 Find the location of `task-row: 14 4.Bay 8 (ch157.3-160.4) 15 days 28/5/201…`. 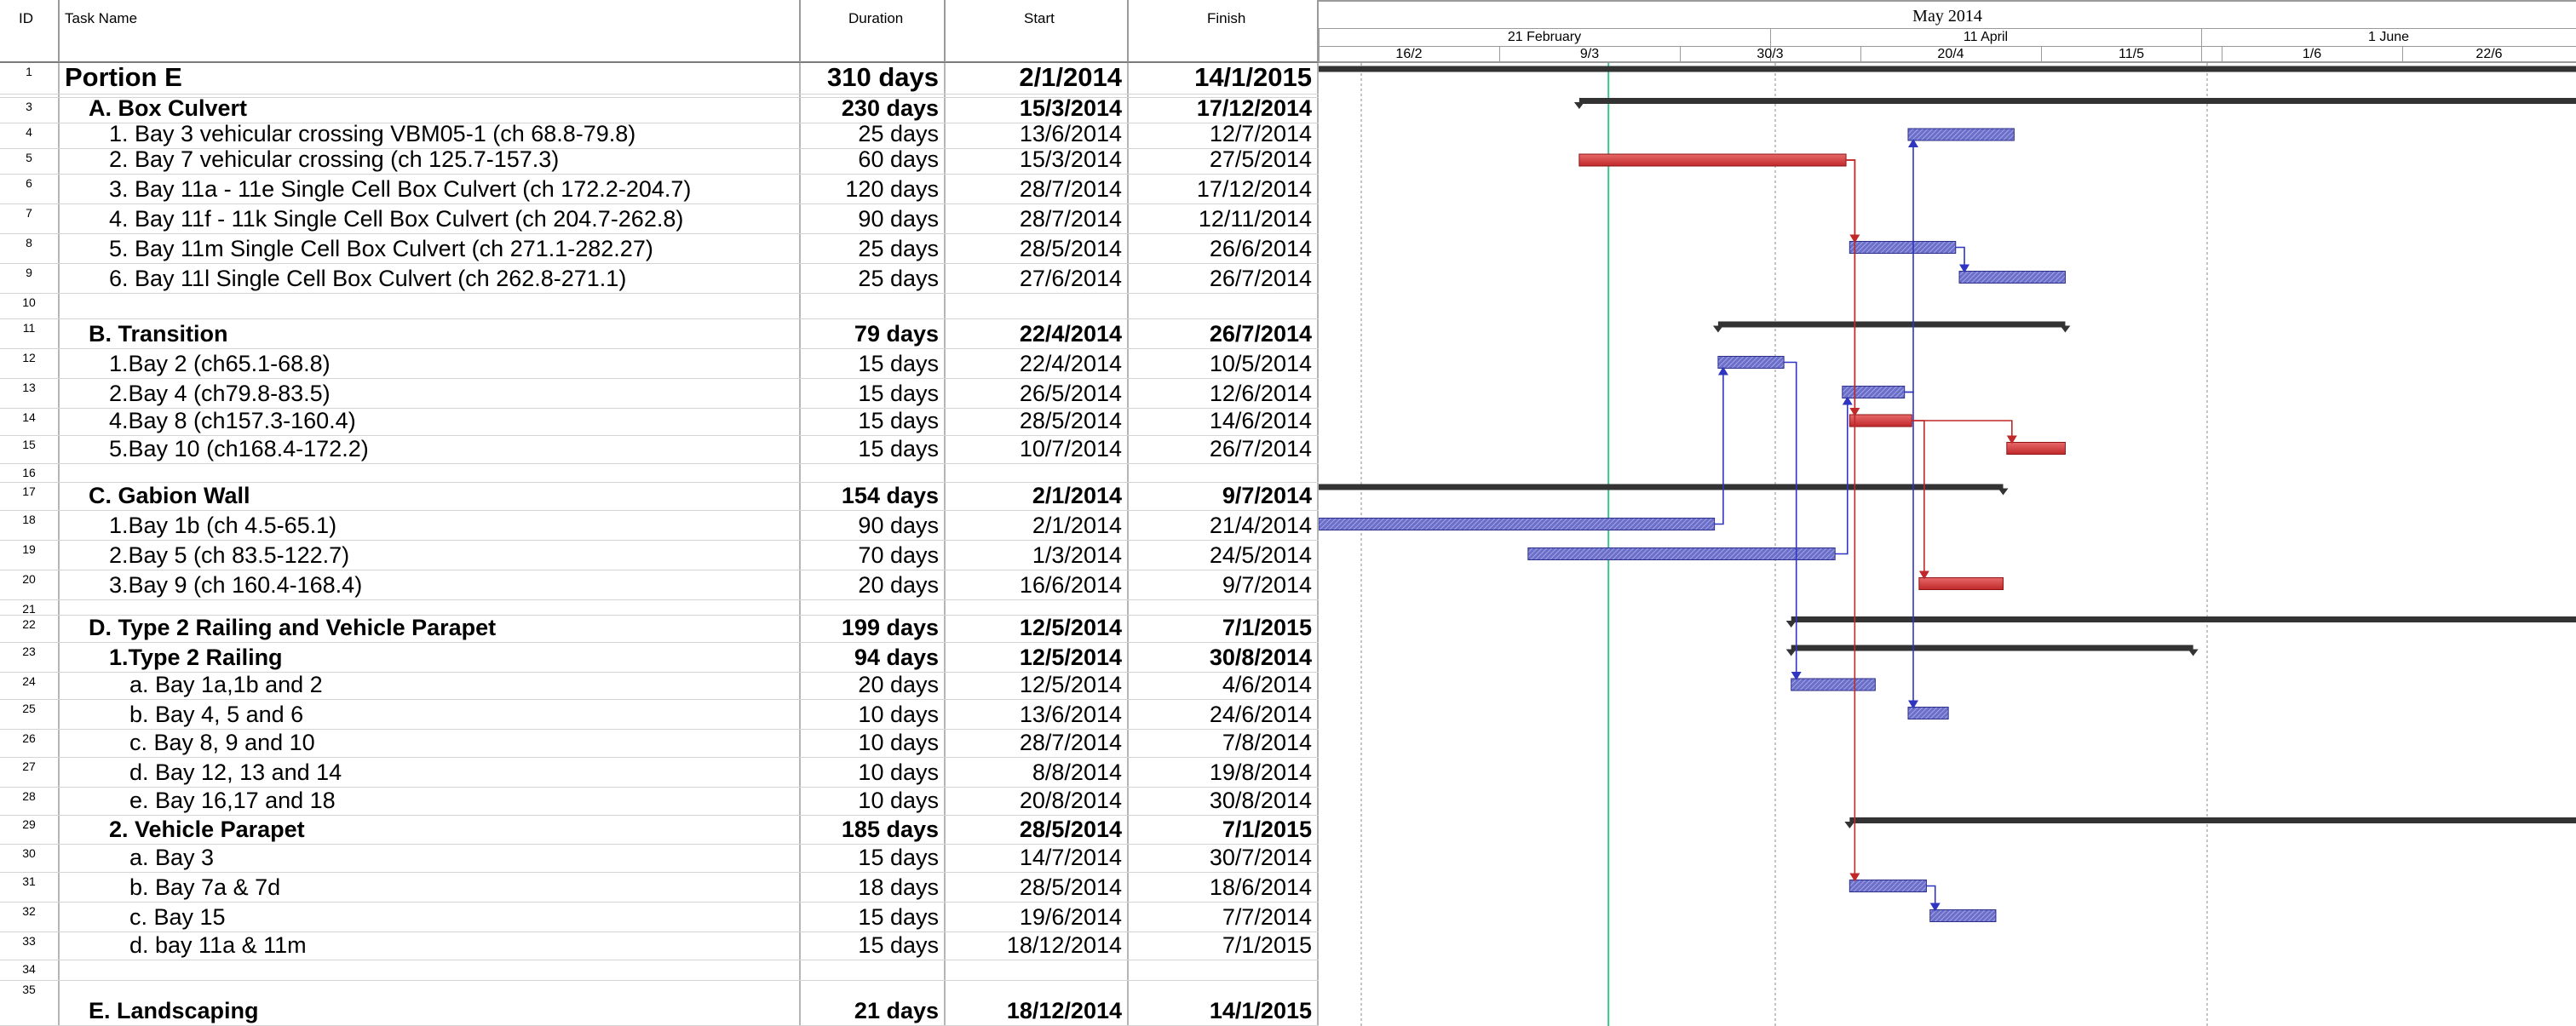

task-row: 14 4.Bay 8 (ch157.3-160.4) 15 days 28/5/201… is located at coordinates (660, 423).